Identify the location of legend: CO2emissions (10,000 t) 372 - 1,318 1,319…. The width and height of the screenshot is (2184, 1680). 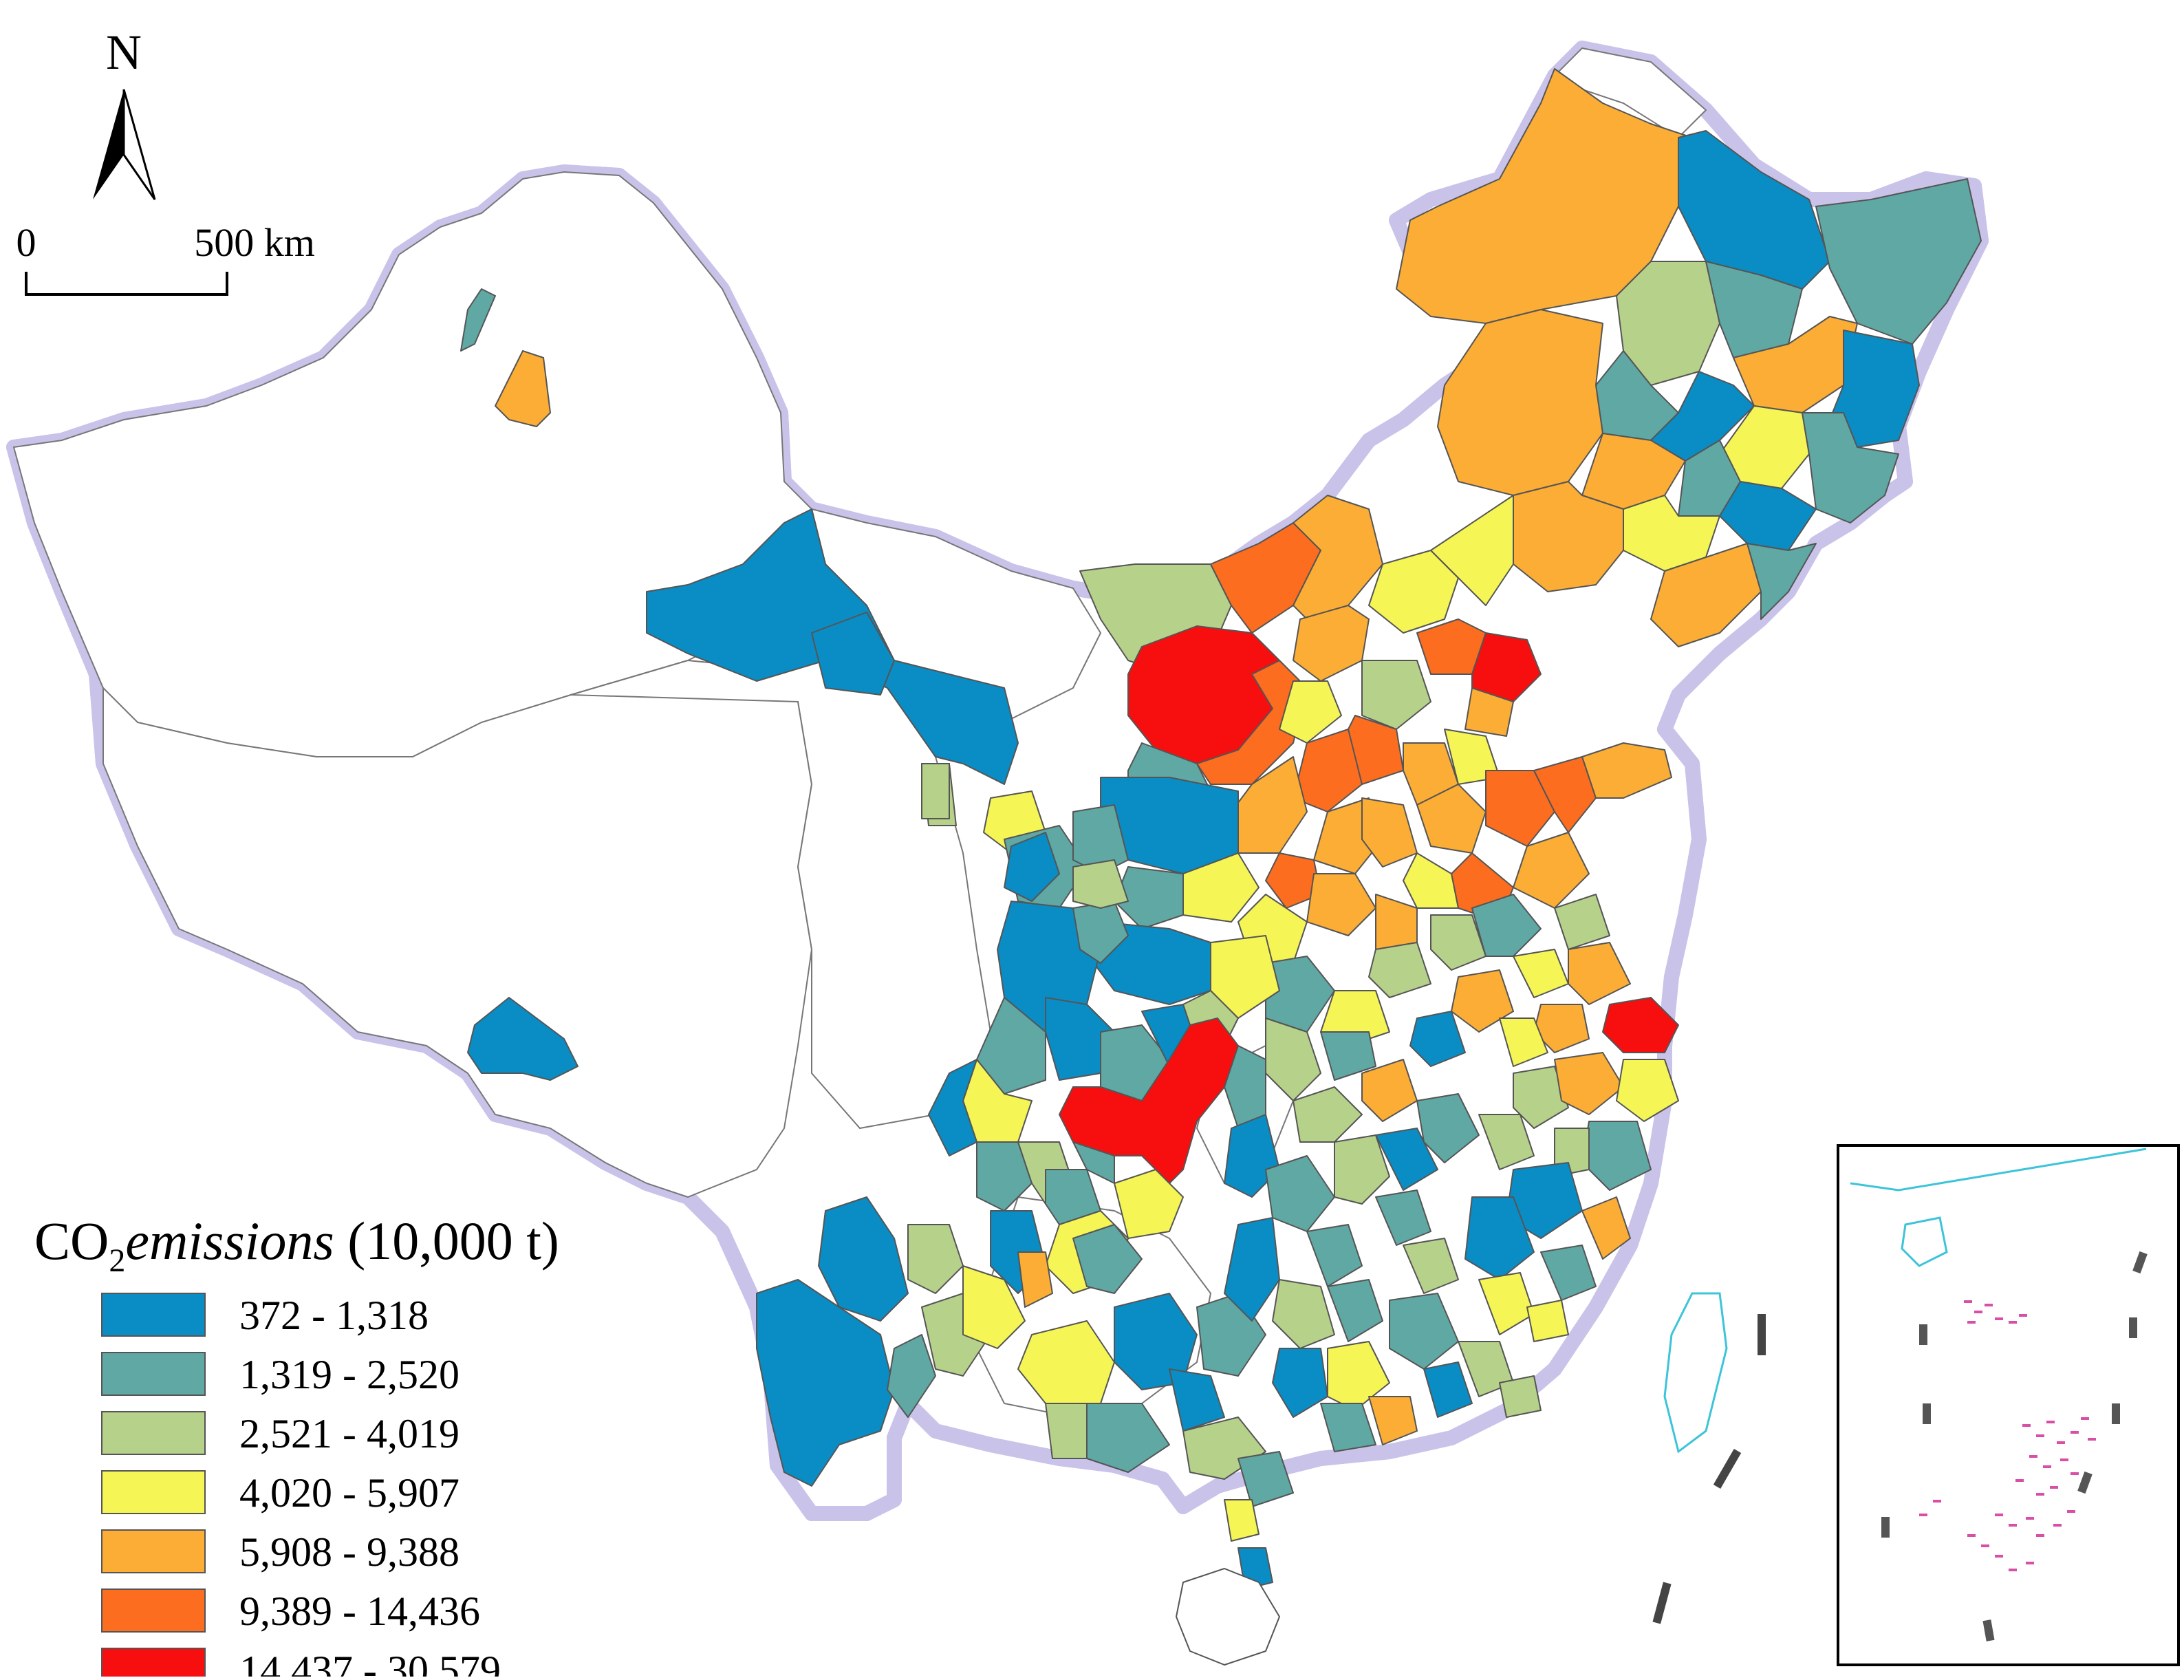
(296, 1445).